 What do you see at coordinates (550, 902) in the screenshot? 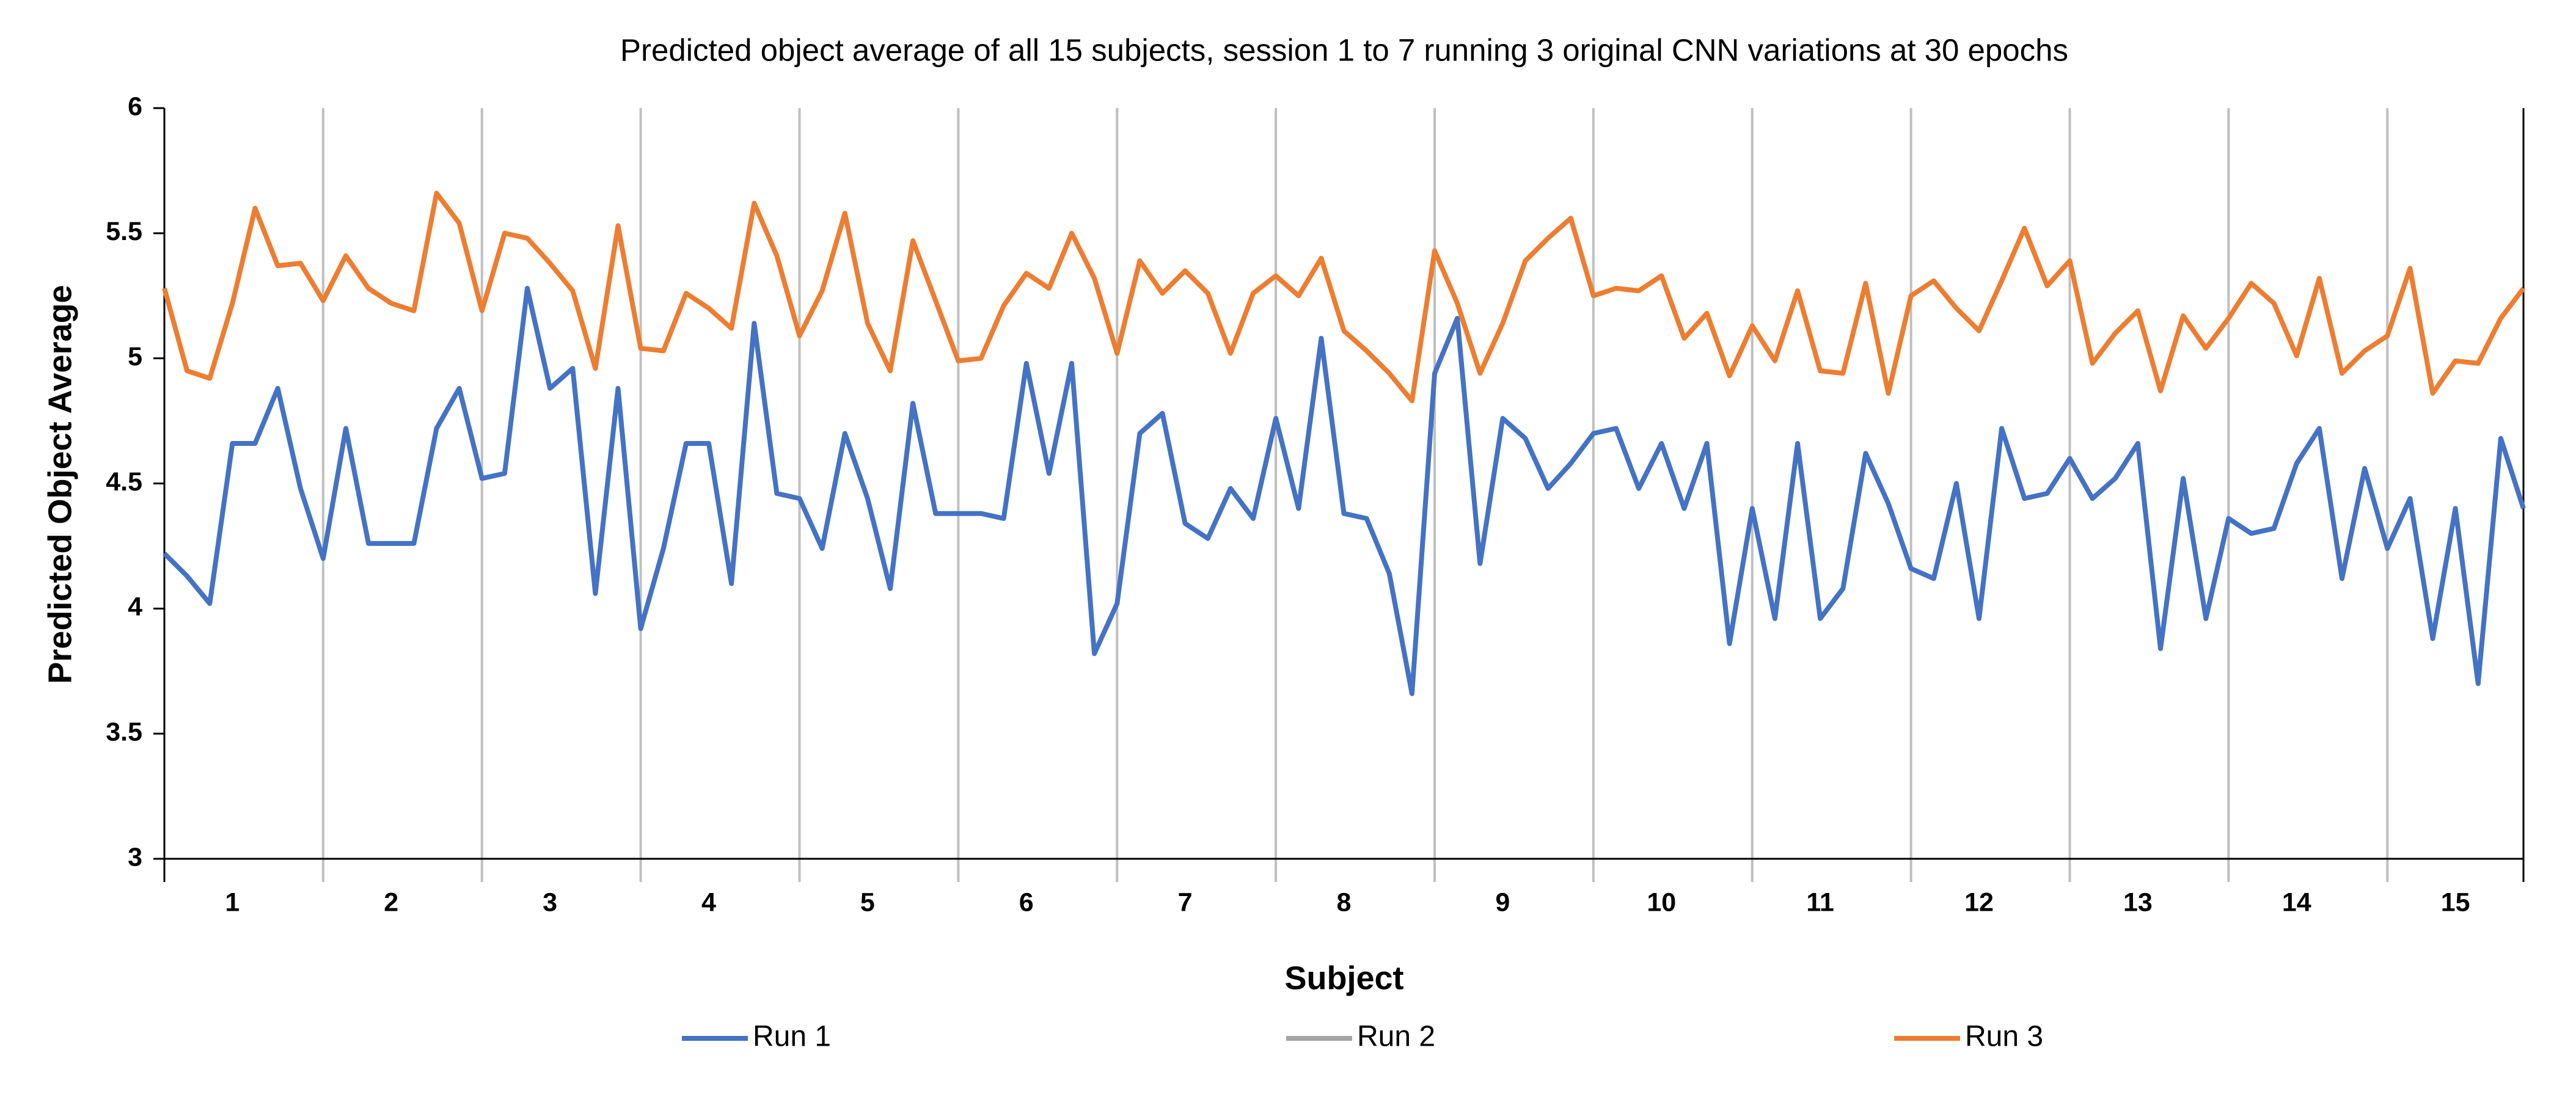
I see `x-tick-label: 3` at bounding box center [550, 902].